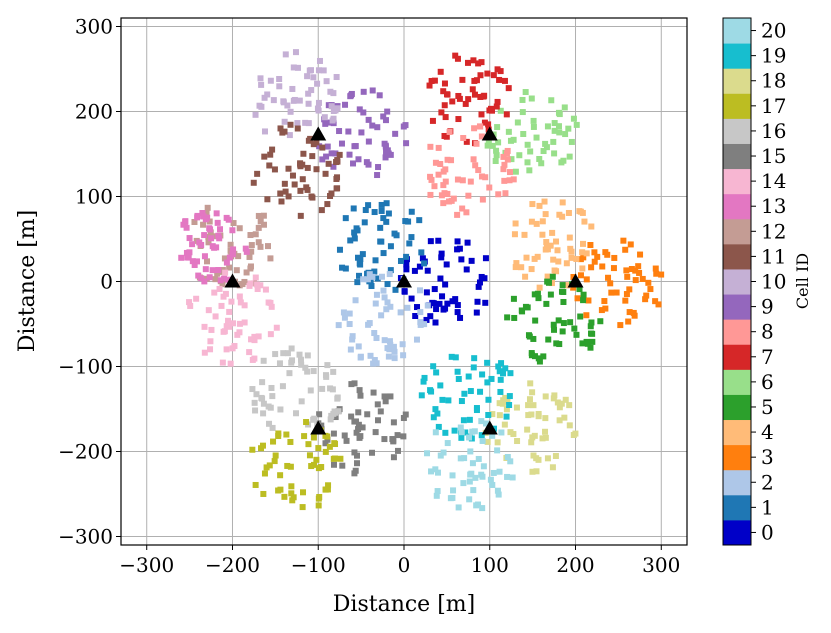 The height and width of the screenshot is (633, 831). Describe the element at coordinates (767, 307) in the screenshot. I see `colorbar-tick-label: 9` at that location.